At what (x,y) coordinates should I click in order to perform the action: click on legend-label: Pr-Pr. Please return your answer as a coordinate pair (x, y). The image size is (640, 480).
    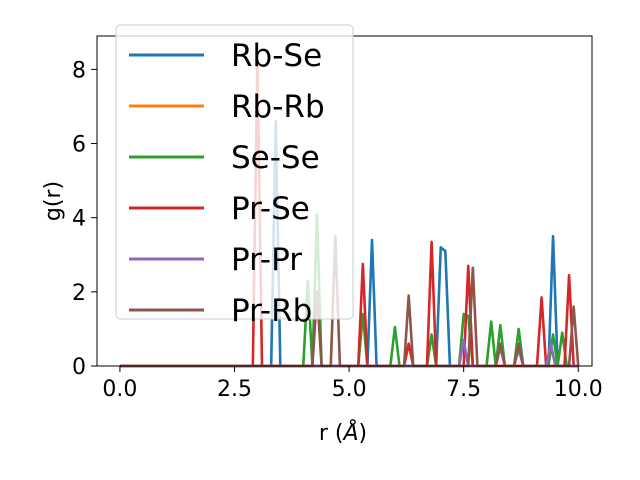
    Looking at the image, I should click on (266, 260).